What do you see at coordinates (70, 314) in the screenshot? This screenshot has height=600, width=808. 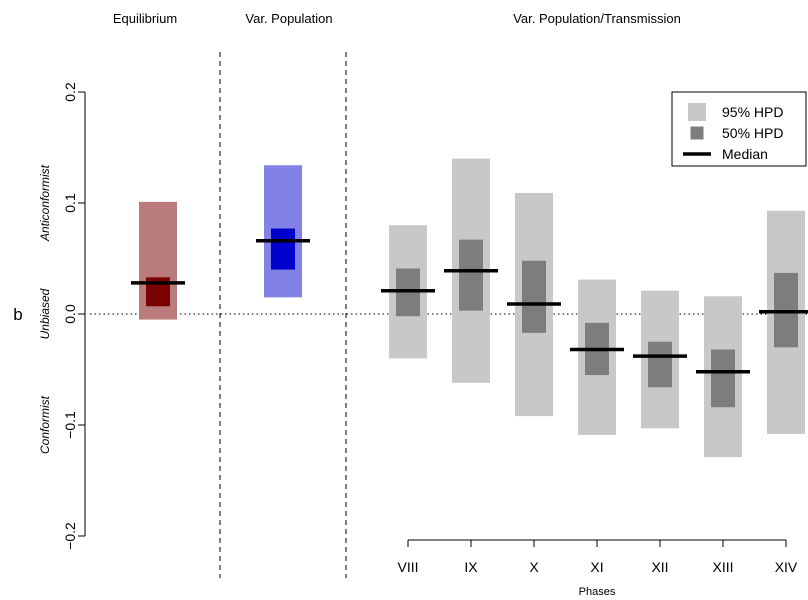 I see `y-tick-label: 0.0` at bounding box center [70, 314].